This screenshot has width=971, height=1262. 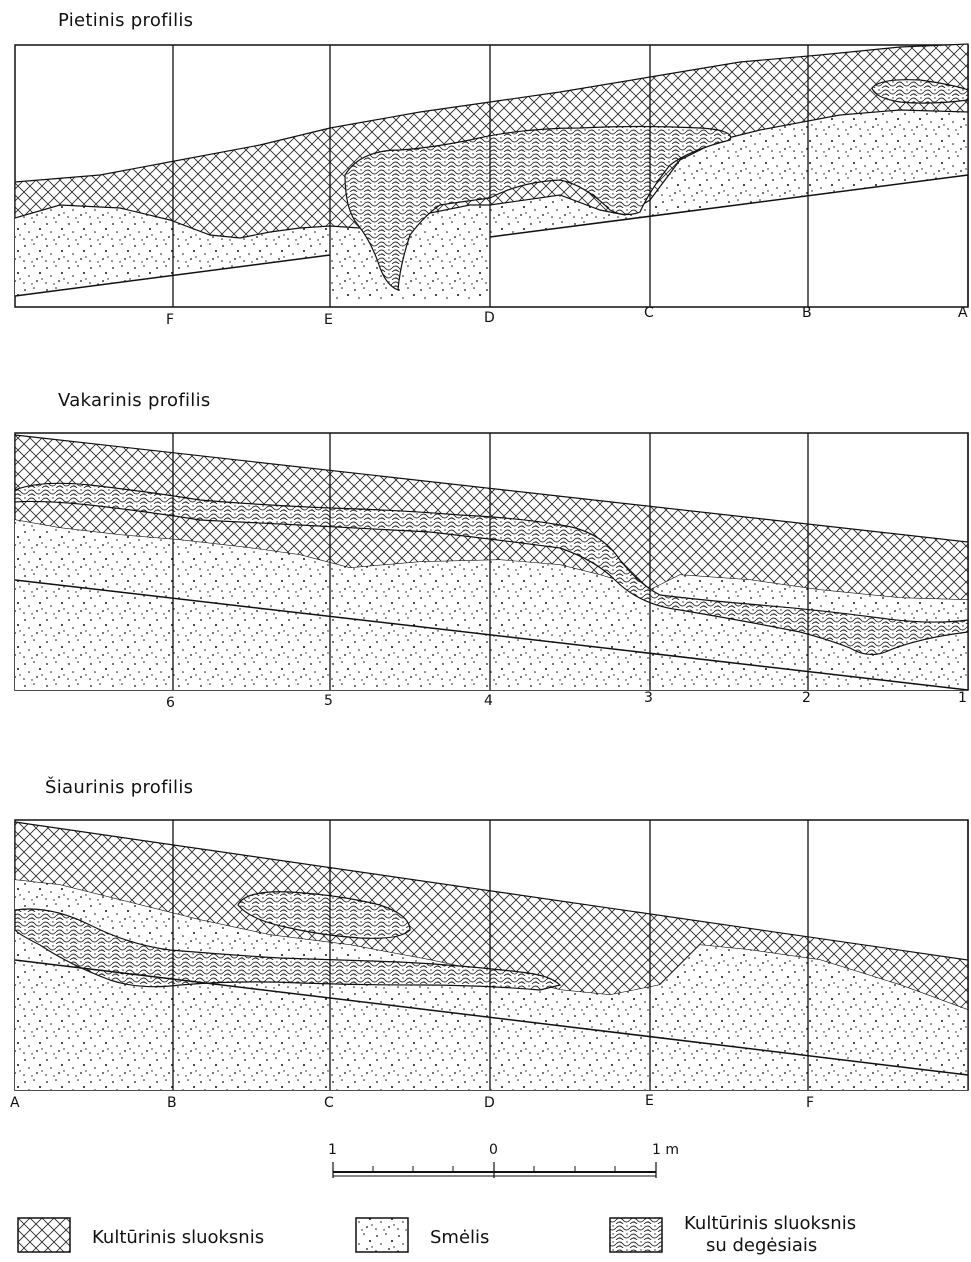 What do you see at coordinates (488, 701) in the screenshot?
I see `axis-label: 4` at bounding box center [488, 701].